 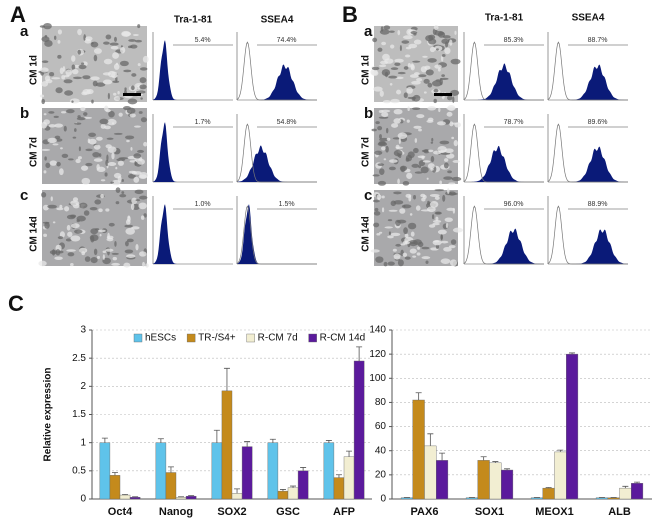 I want to click on y-axis-label: Relative expression, so click(x=48, y=415).